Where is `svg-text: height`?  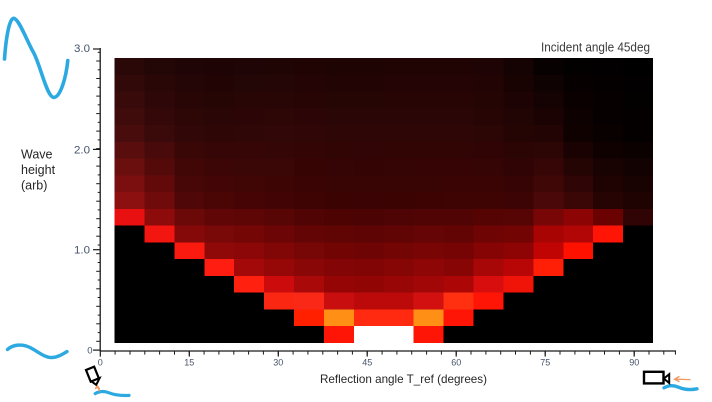
svg-text: height is located at coordinates (38, 170).